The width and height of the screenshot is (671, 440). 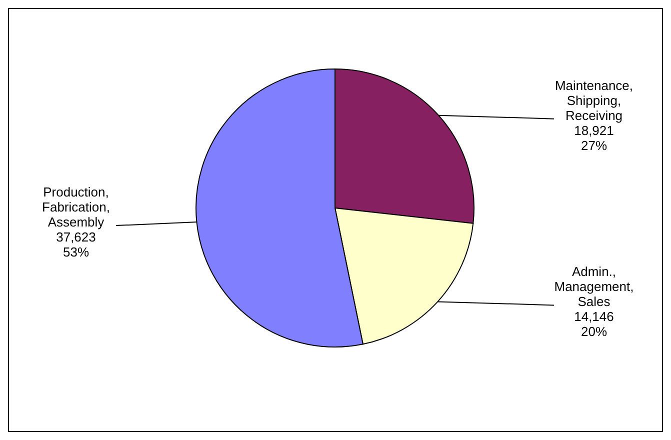 I want to click on slice-label: Admin., Management, Sales, so click(x=594, y=287).